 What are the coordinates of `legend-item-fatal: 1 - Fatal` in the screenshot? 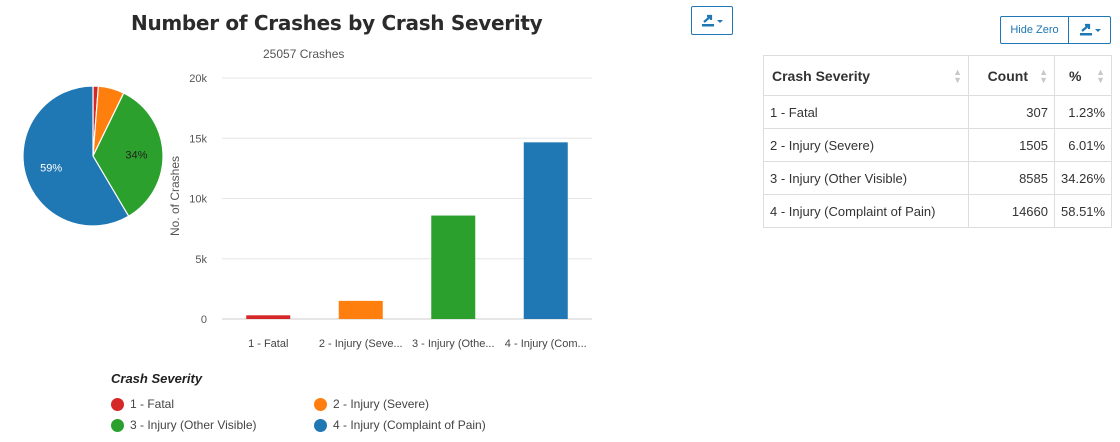 It's located at (142, 404).